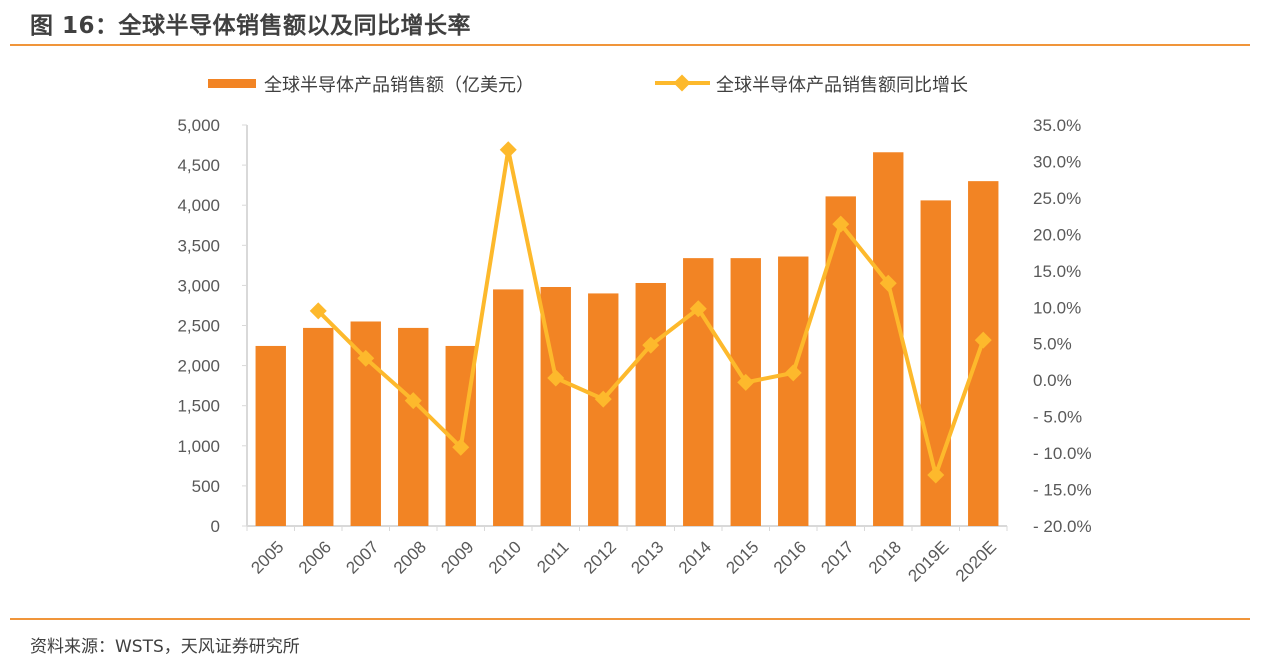 The width and height of the screenshot is (1264, 658). I want to click on x-tick-label: 2020E, so click(976, 561).